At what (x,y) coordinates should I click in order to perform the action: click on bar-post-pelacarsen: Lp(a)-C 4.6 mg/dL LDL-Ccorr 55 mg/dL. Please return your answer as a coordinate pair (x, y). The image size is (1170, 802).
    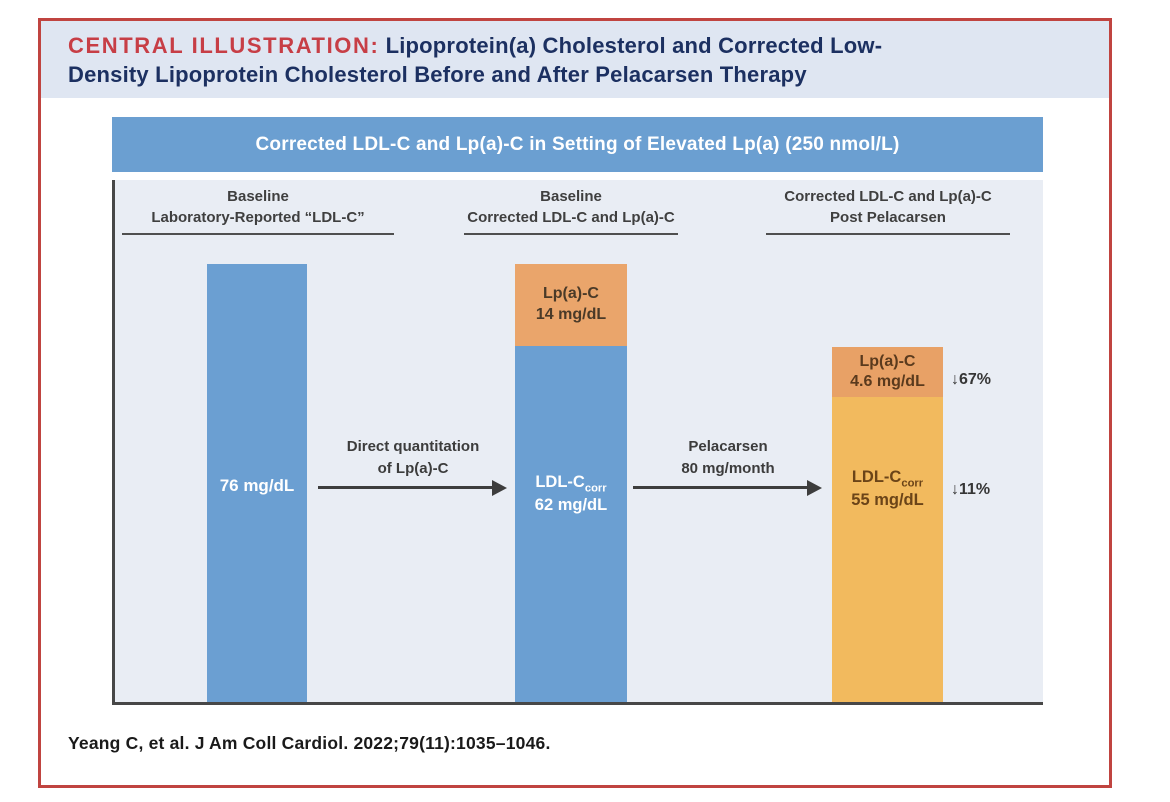
    Looking at the image, I should click on (887, 524).